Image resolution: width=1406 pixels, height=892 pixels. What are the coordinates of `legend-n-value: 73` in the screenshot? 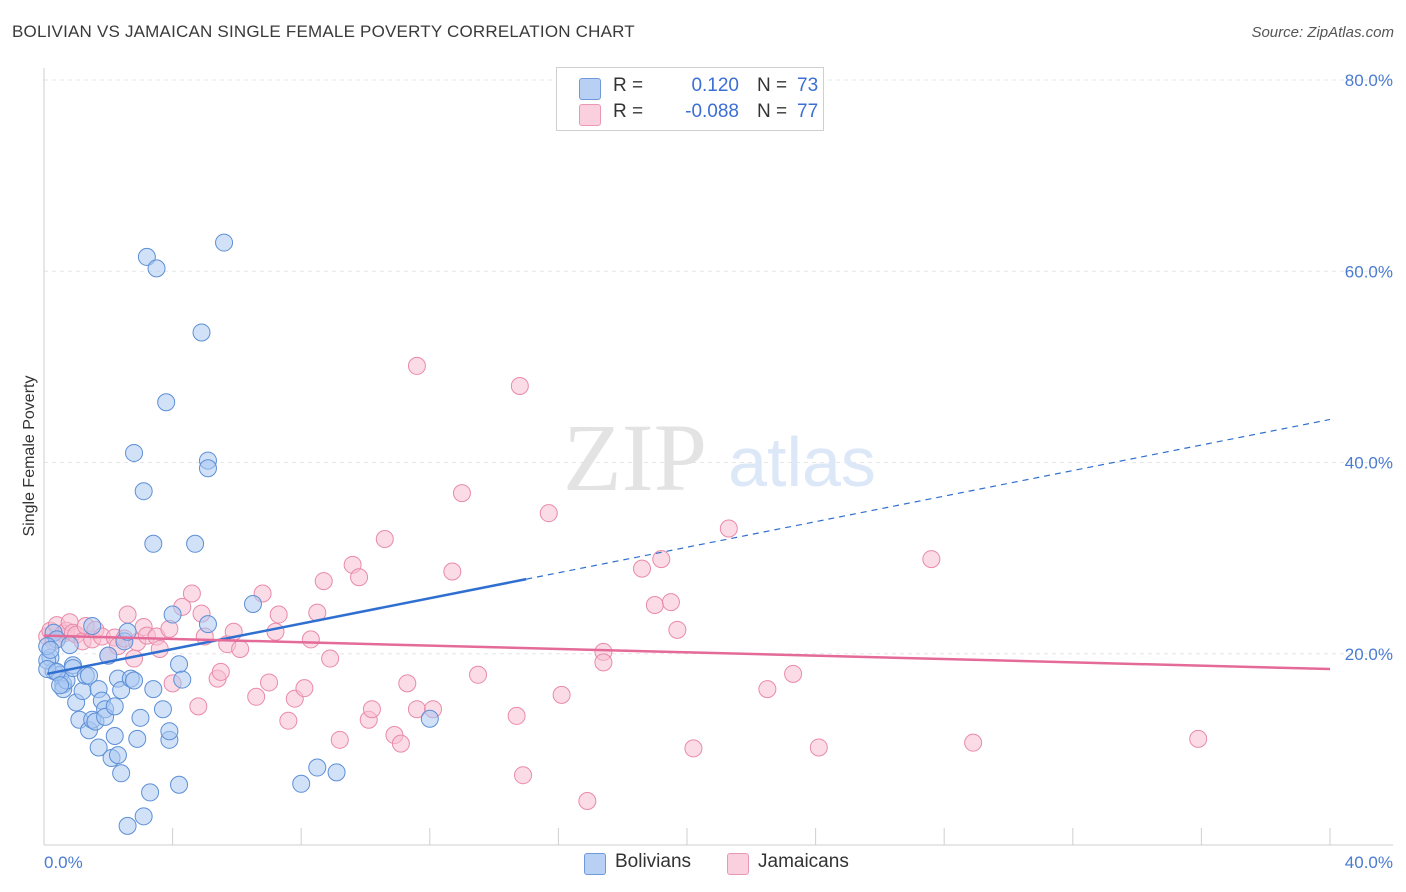 It's located at (808, 85).